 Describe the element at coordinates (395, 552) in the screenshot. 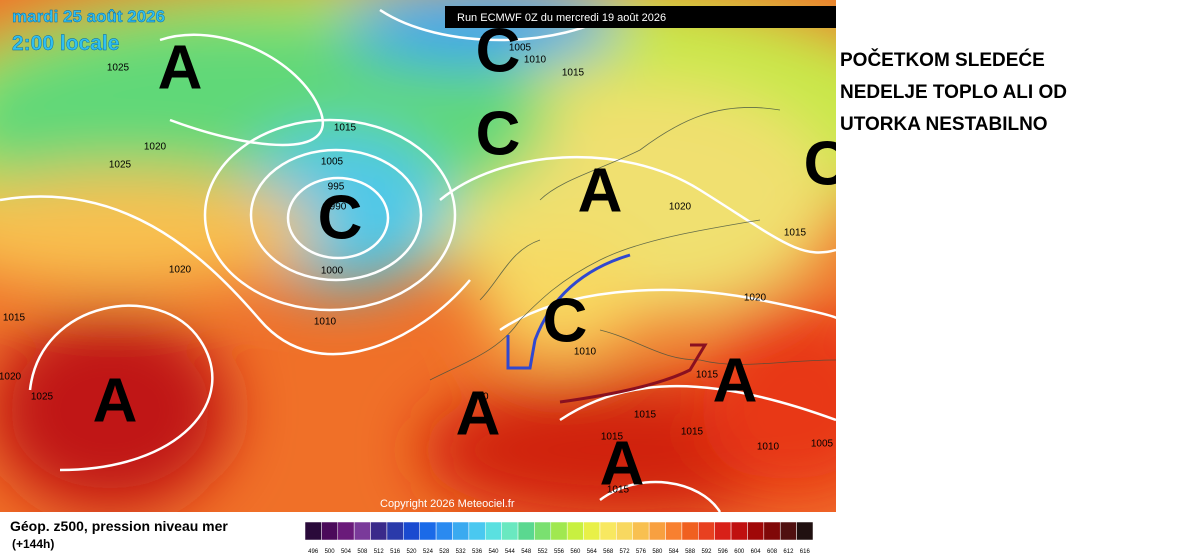

I see `scale-label: 516` at that location.